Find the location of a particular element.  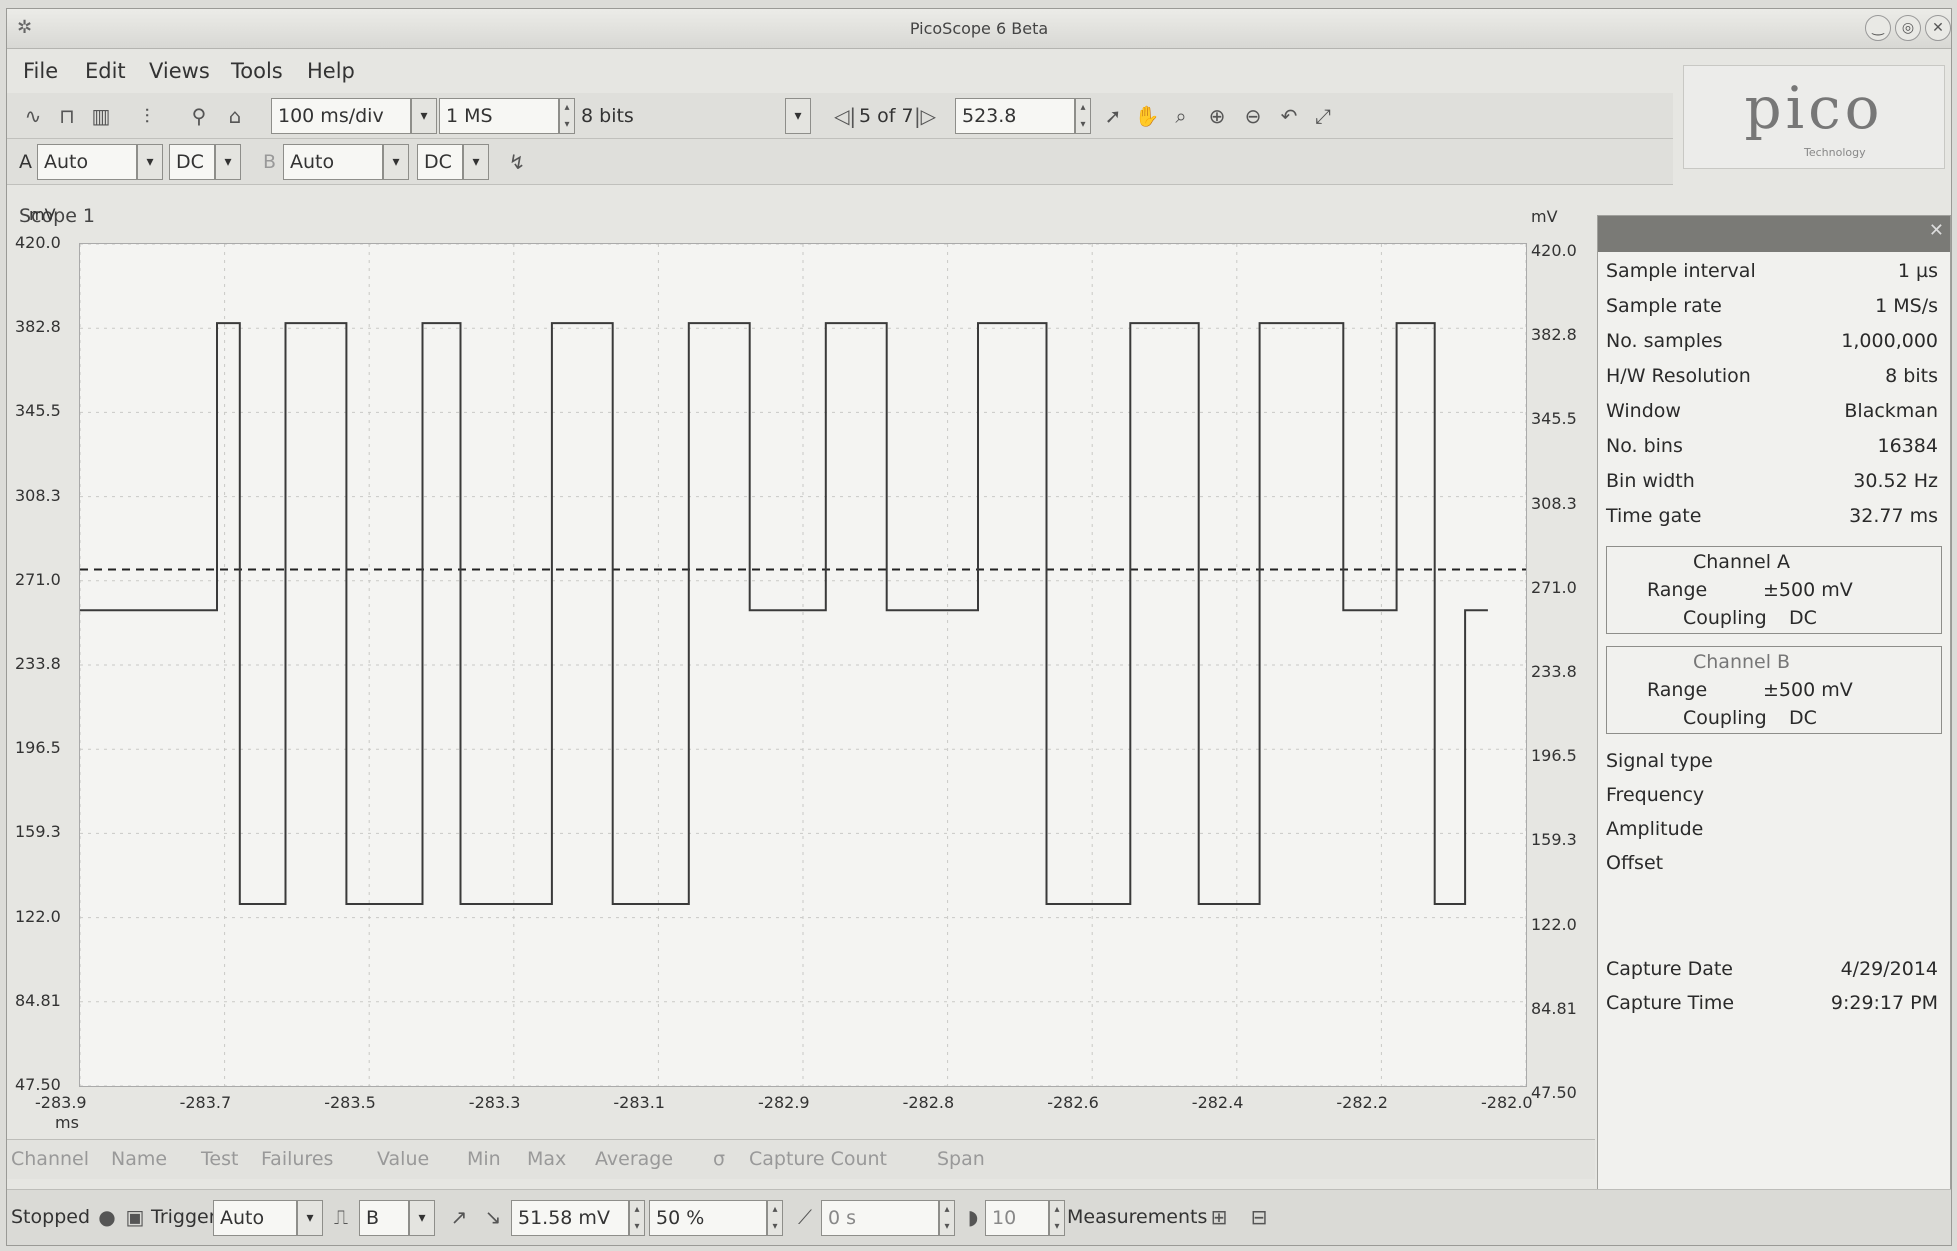

measurement-column-header: Max is located at coordinates (547, 1159).